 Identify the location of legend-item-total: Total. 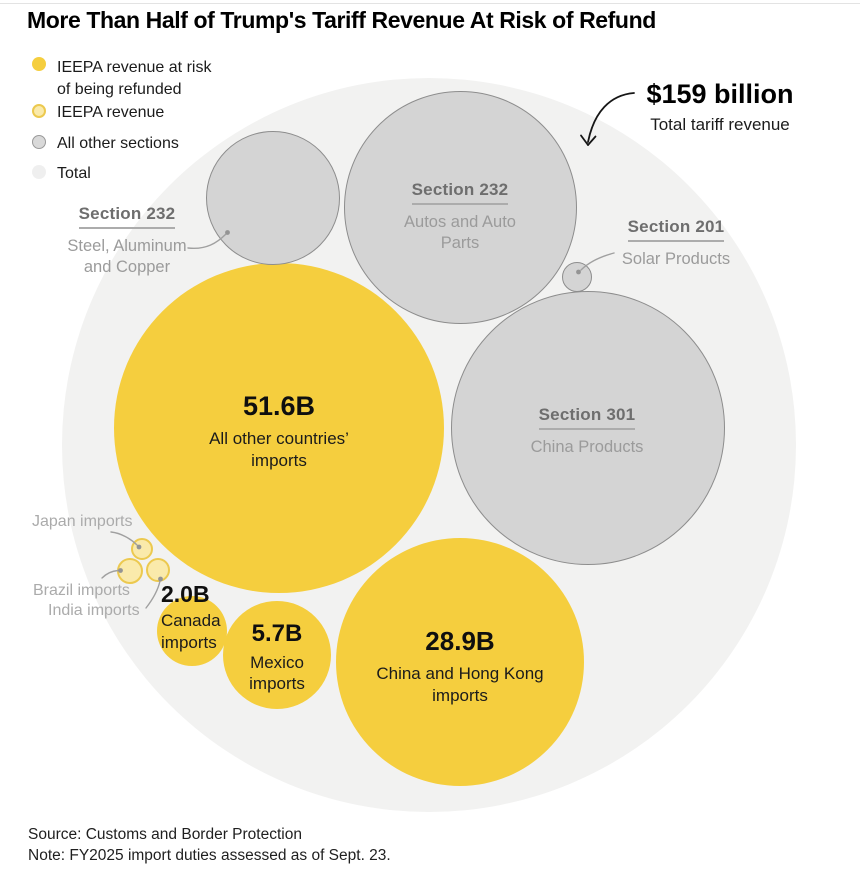
(74, 173).